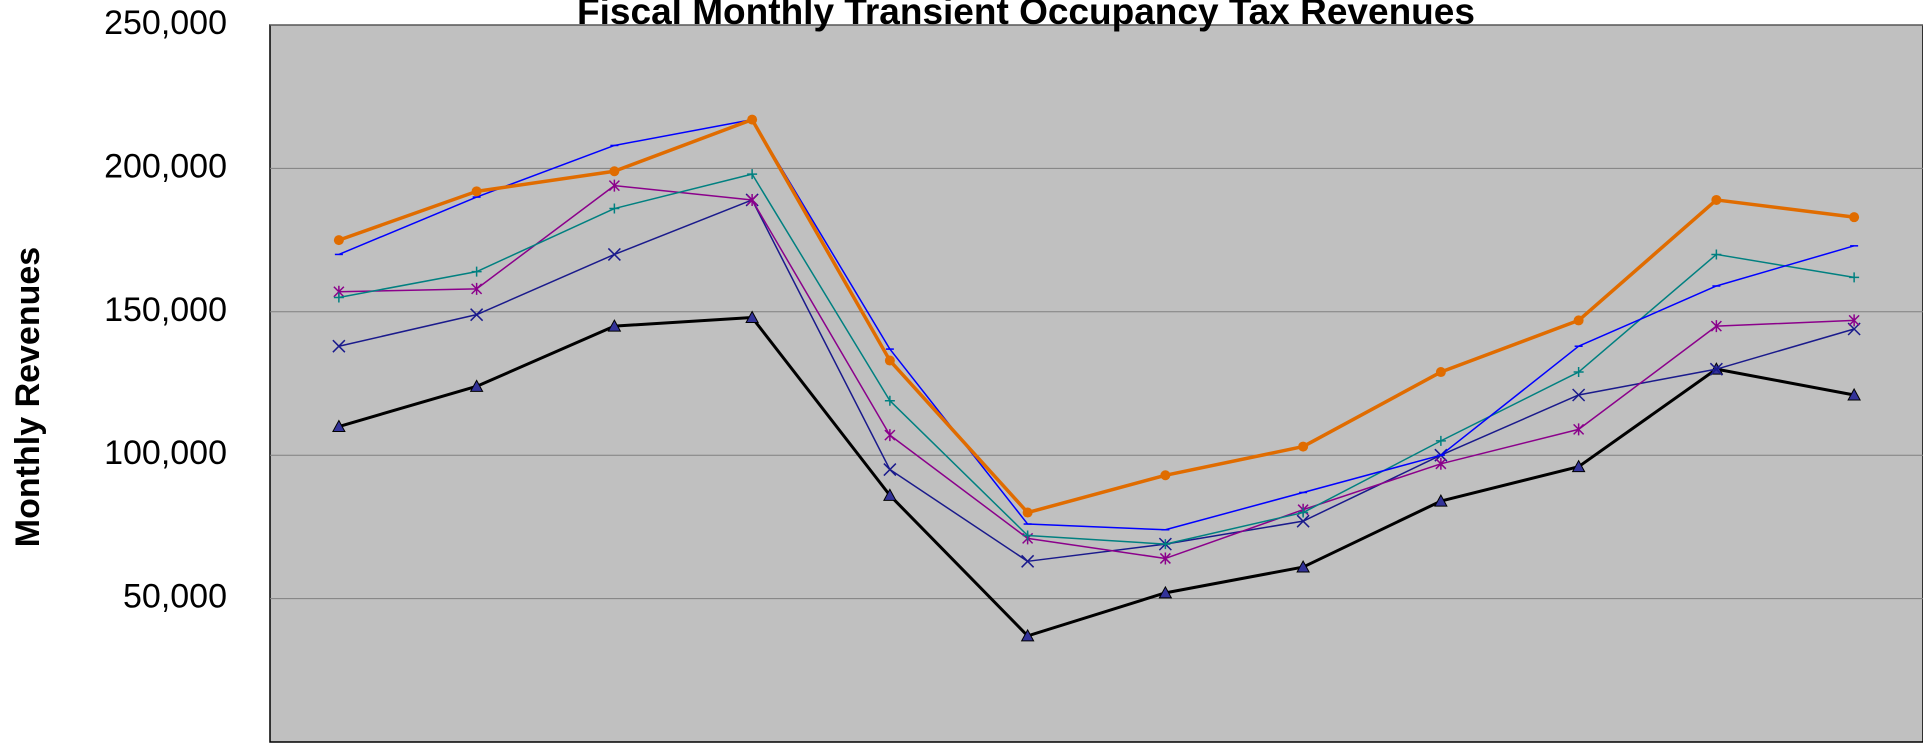 Image resolution: width=1923 pixels, height=744 pixels. I want to click on y-tick-label: 50,000, so click(175, 597).